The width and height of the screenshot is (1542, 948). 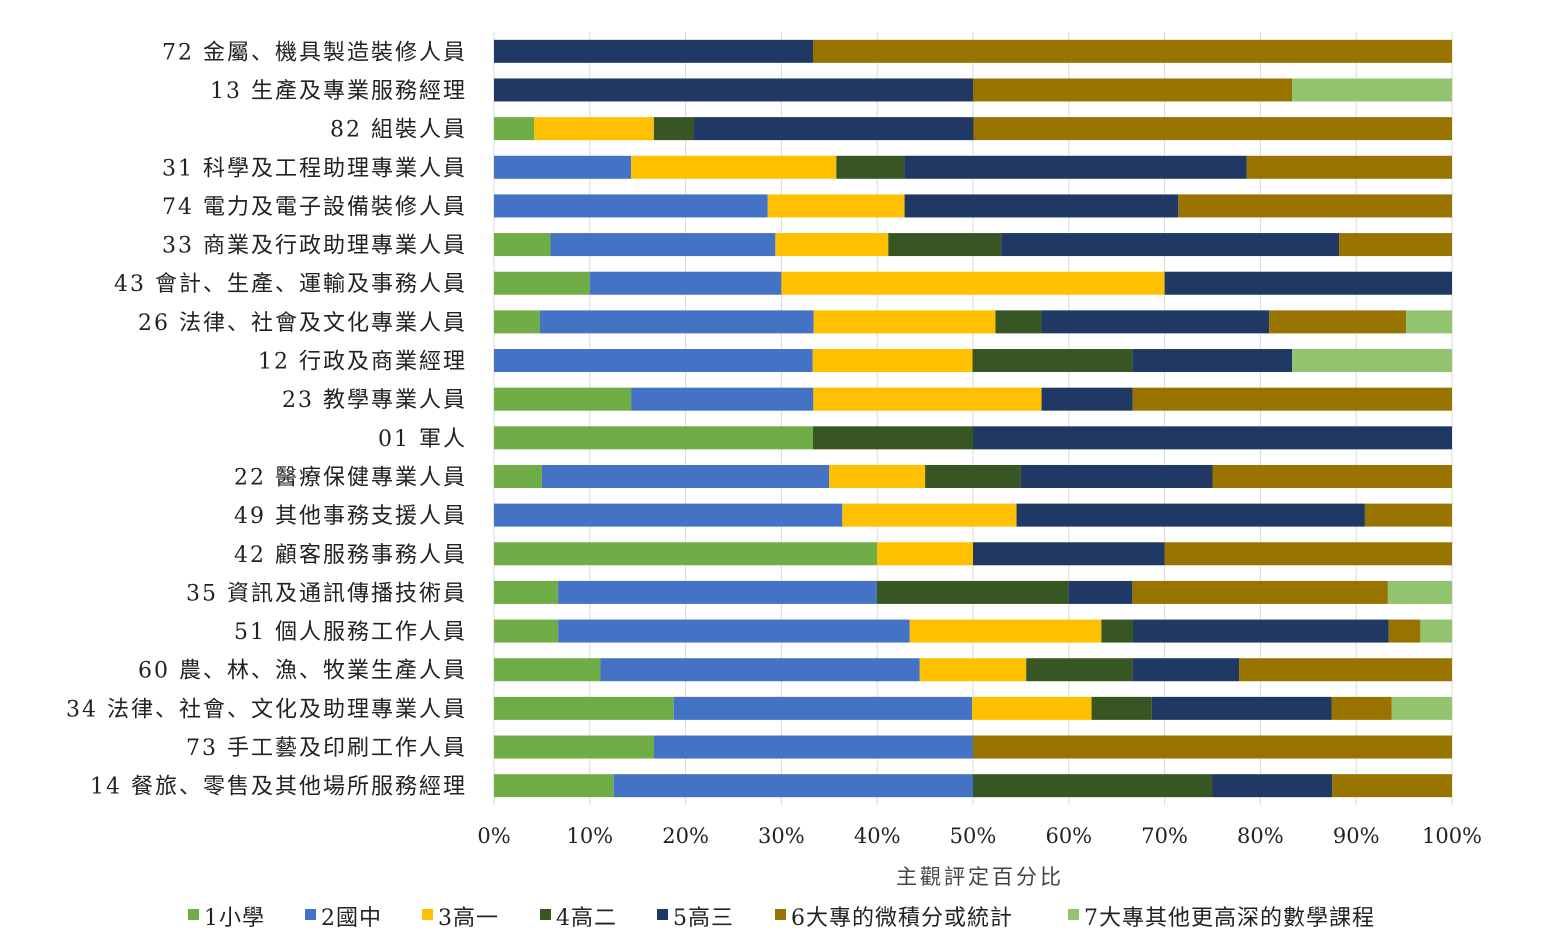 I want to click on category-label: 60 農、林、漁、牧業生產人員, so click(x=302, y=671).